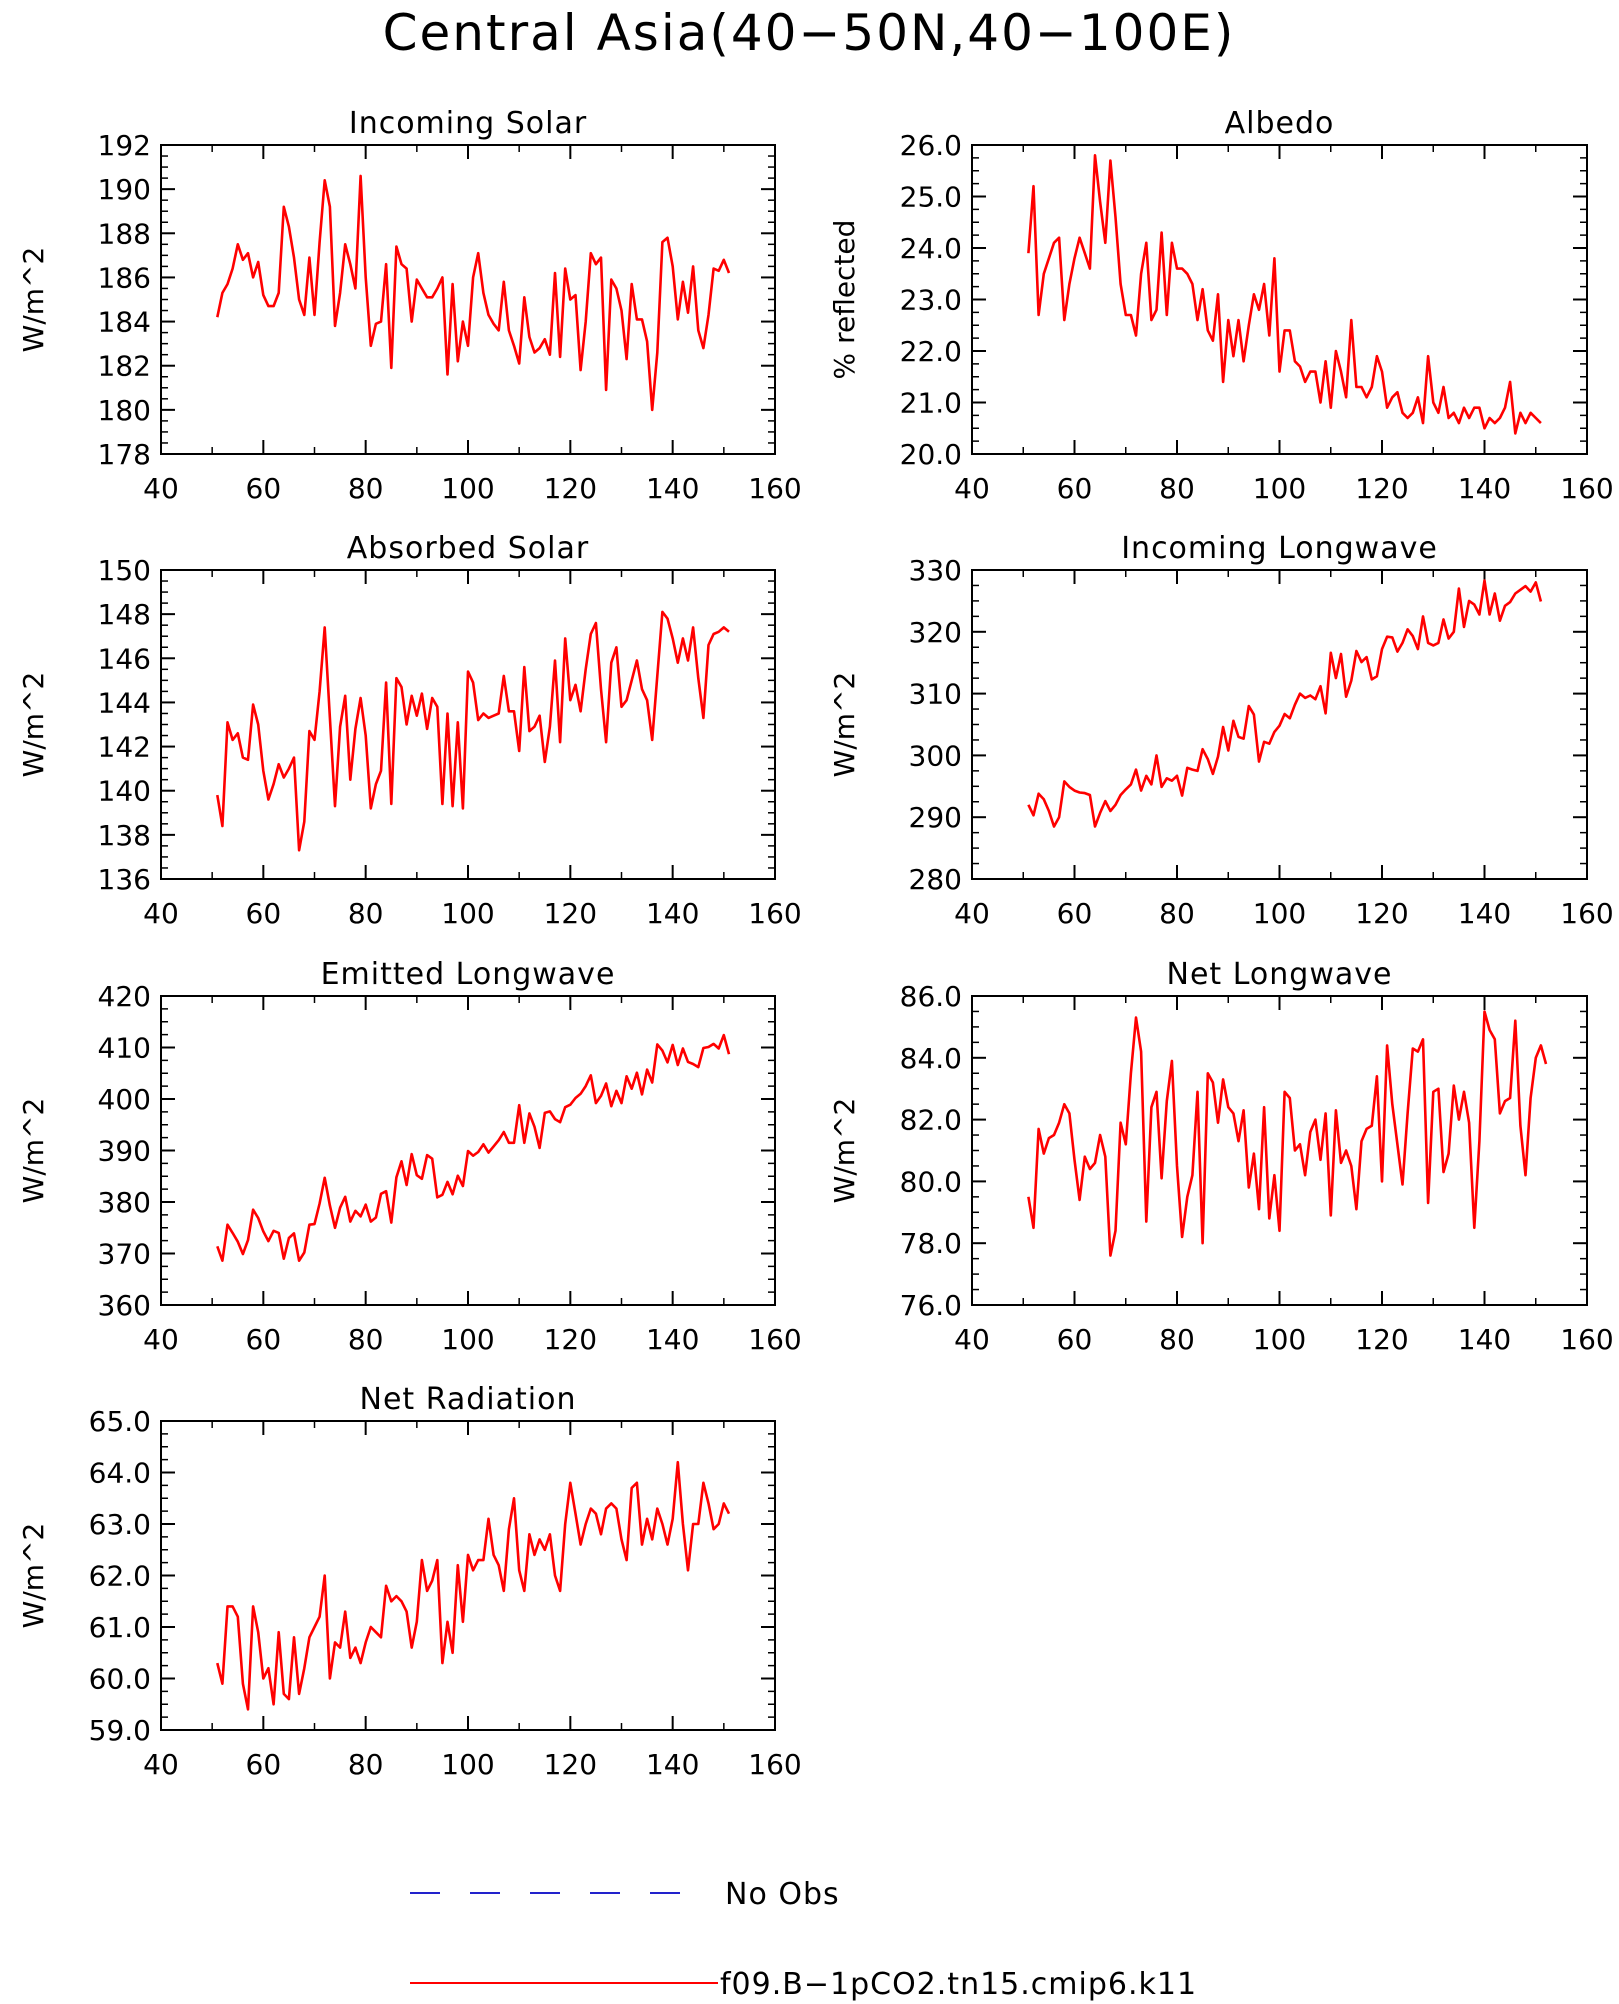 The image size is (1619, 2004). I want to click on y-tick-label: 370, so click(124, 1254).